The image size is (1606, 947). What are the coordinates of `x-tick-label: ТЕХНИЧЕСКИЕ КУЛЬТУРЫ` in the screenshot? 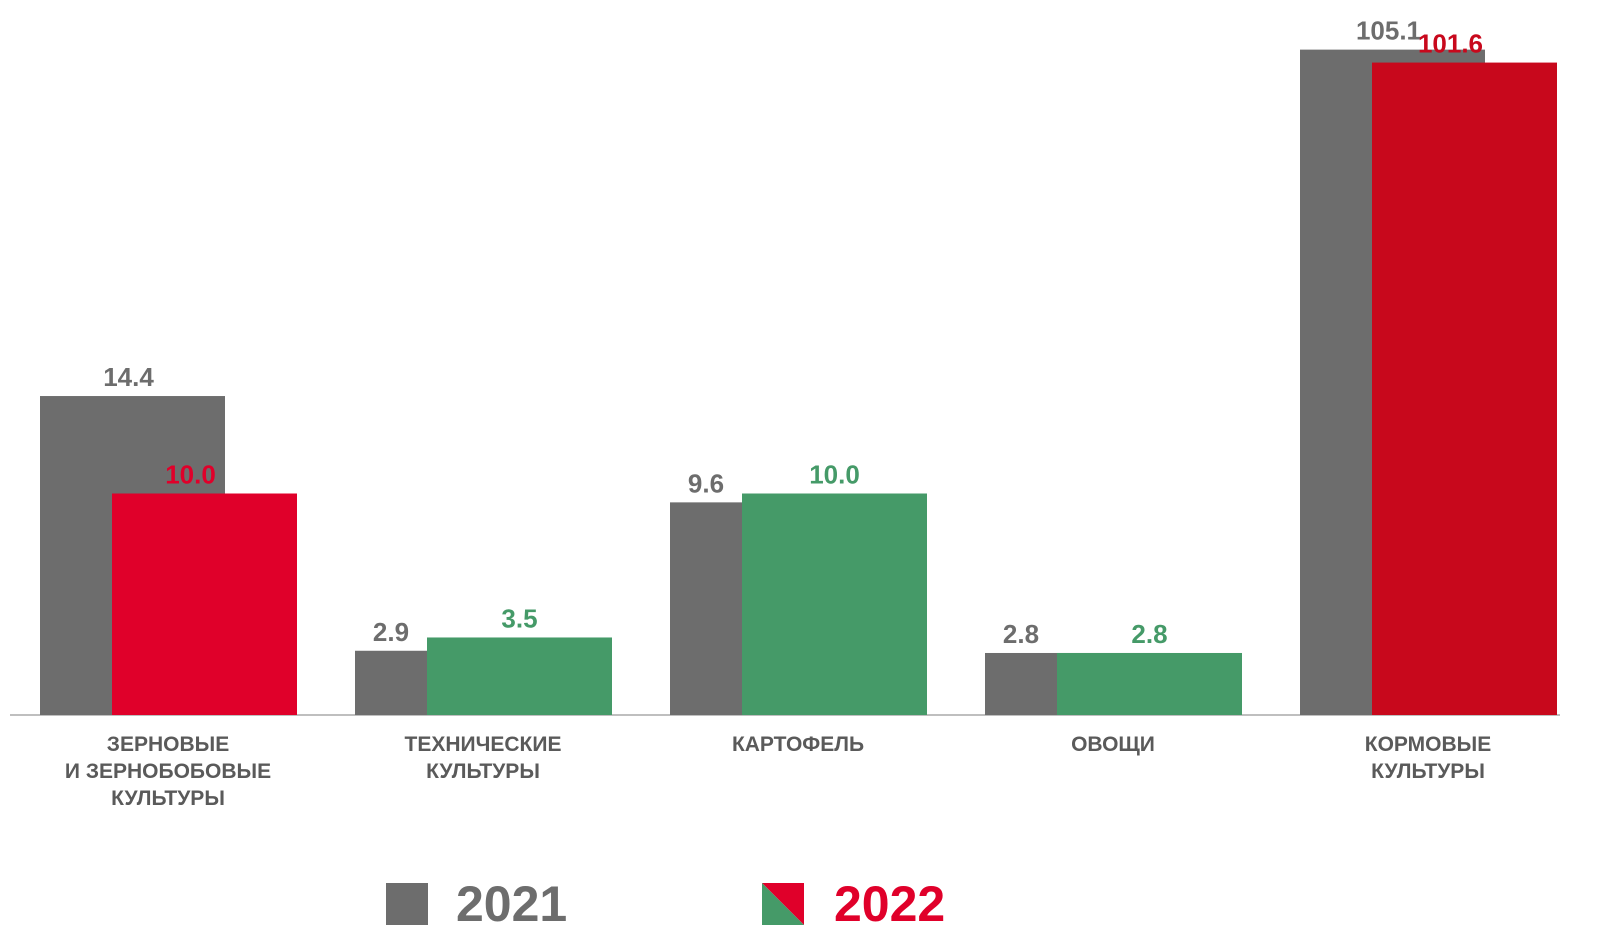 It's located at (483, 758).